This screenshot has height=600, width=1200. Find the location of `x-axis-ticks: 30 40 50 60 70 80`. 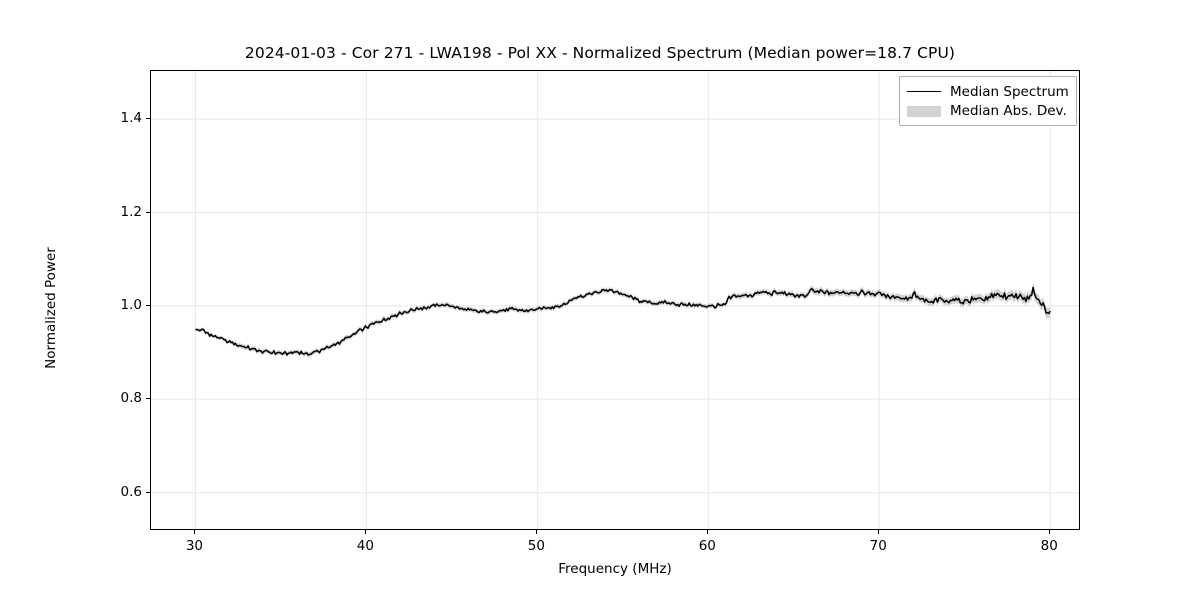

x-axis-ticks: 30 40 50 60 70 80 is located at coordinates (615, 545).